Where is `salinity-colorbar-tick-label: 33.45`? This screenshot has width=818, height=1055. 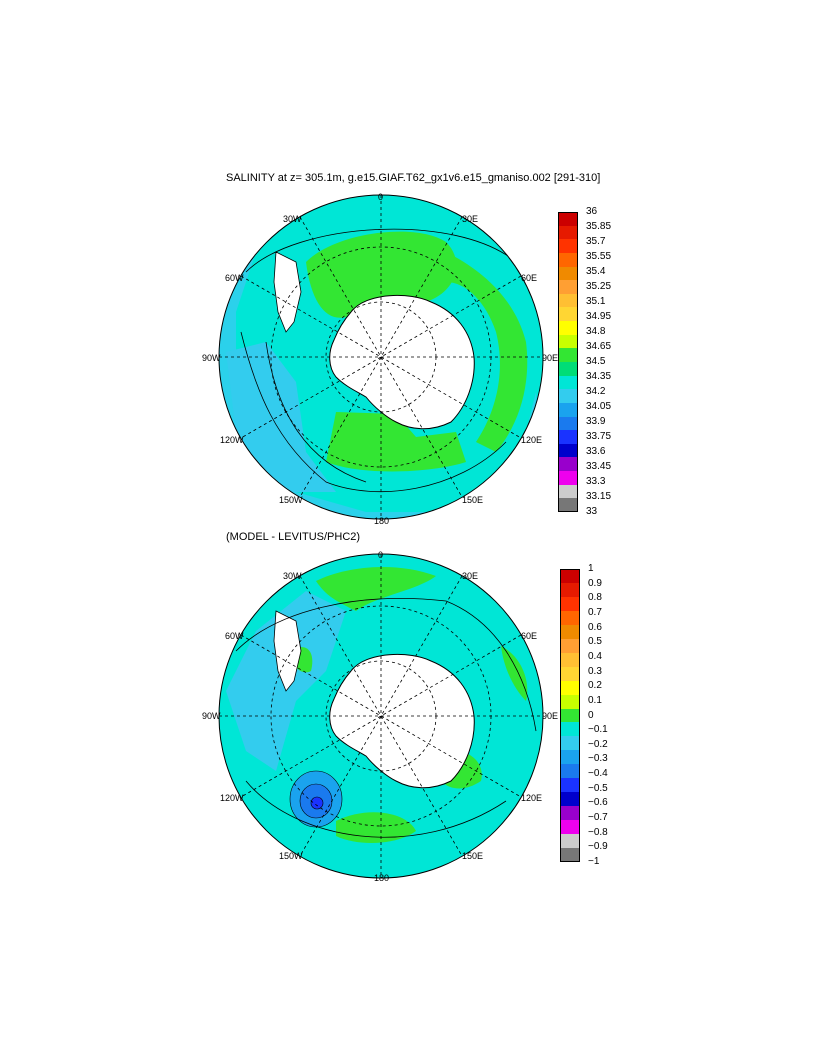
salinity-colorbar-tick-label: 33.45 is located at coordinates (599, 466).